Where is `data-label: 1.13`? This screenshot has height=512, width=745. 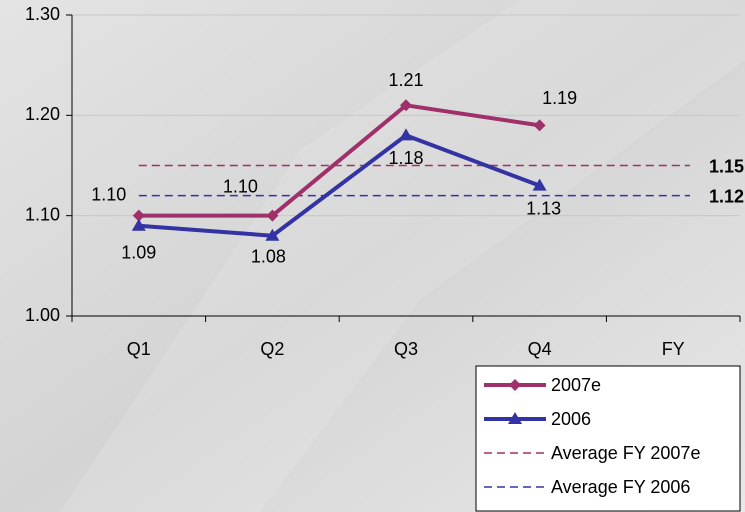 data-label: 1.13 is located at coordinates (543, 208).